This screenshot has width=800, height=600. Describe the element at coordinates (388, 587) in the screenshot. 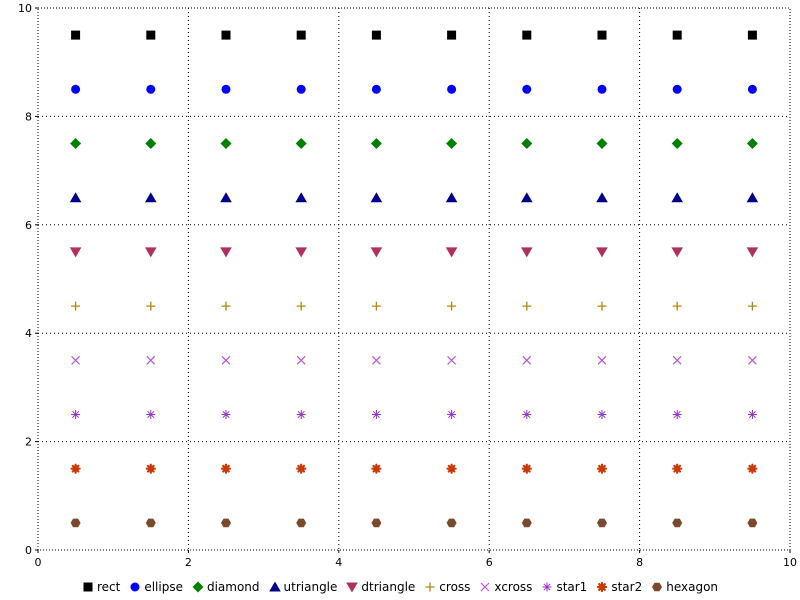

I see `legend-label: dtriangle` at that location.